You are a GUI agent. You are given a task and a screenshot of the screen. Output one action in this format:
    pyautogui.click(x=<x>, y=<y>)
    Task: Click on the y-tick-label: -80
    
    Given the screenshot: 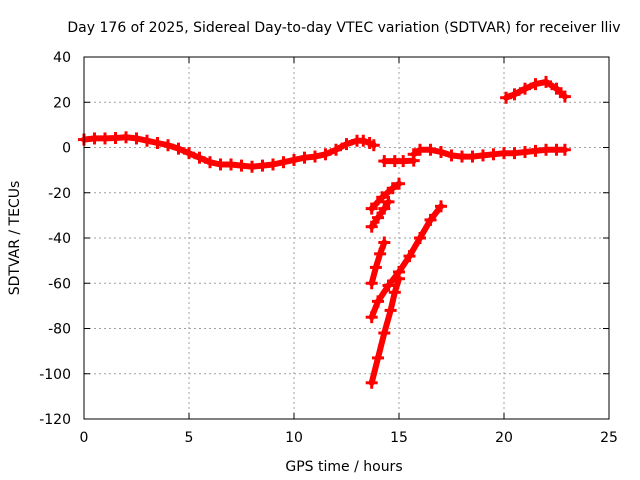 What is the action you would take?
    pyautogui.click(x=59, y=330)
    